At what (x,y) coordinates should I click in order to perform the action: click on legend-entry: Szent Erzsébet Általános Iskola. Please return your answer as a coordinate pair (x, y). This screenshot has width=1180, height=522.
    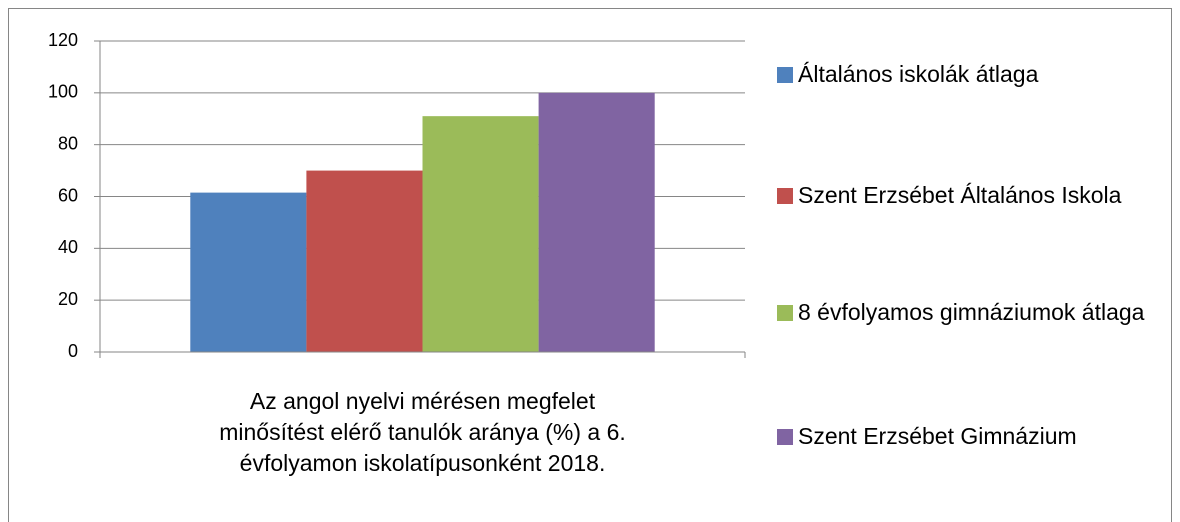
    Looking at the image, I should click on (967, 195).